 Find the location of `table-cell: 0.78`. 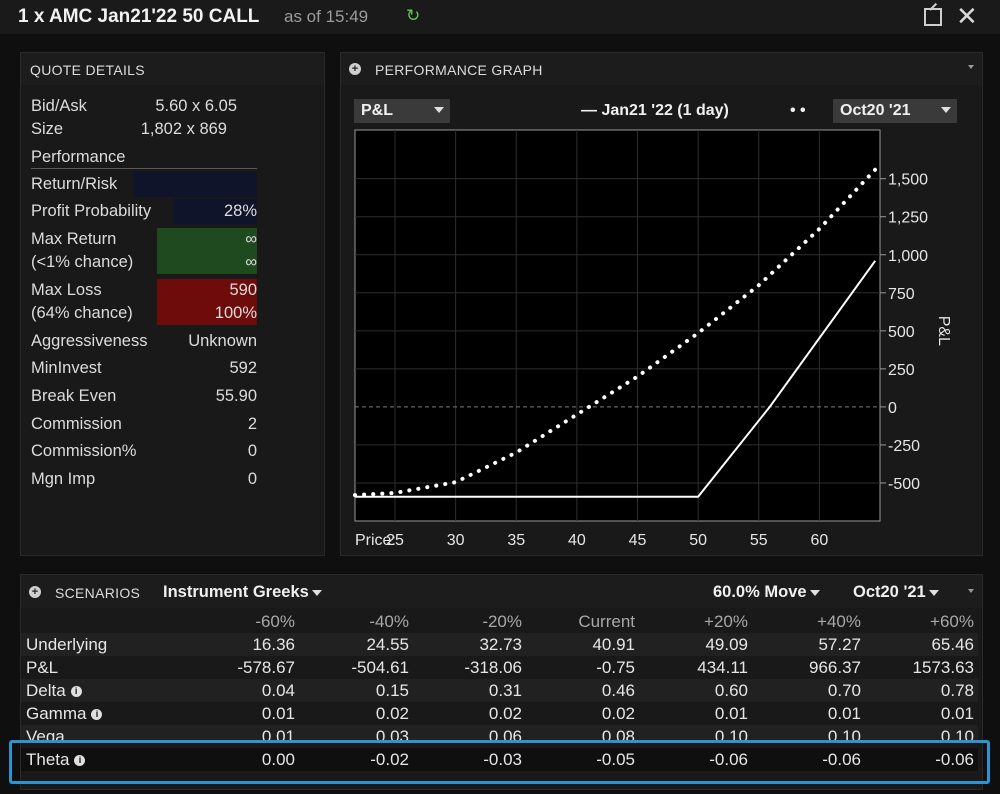

table-cell: 0.78 is located at coordinates (957, 690).